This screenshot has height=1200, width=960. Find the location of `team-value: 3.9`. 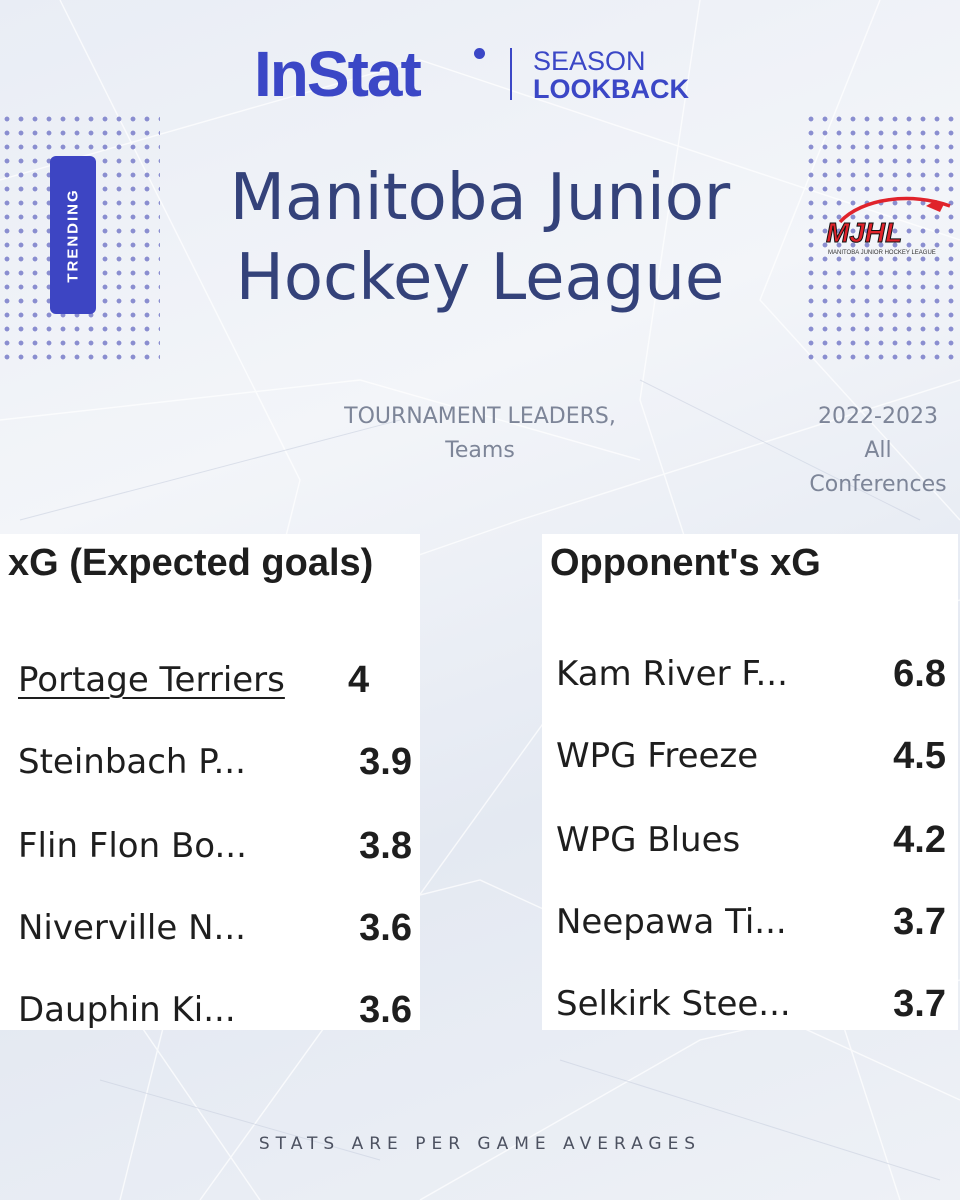

team-value: 3.9 is located at coordinates (385, 762).